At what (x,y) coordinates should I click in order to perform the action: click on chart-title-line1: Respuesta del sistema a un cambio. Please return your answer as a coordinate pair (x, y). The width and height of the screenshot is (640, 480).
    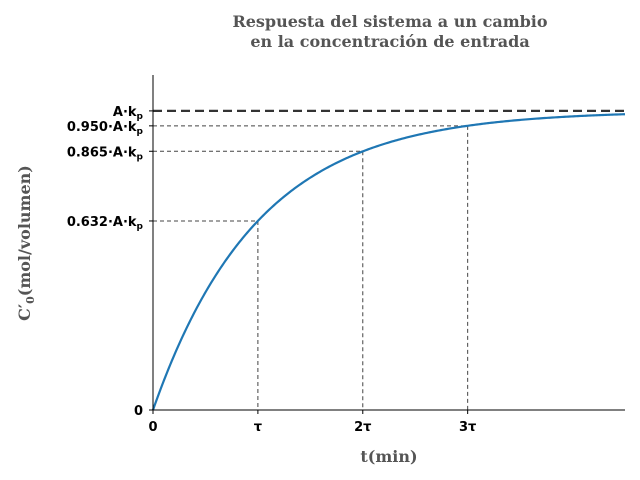
    Looking at the image, I should click on (390, 21).